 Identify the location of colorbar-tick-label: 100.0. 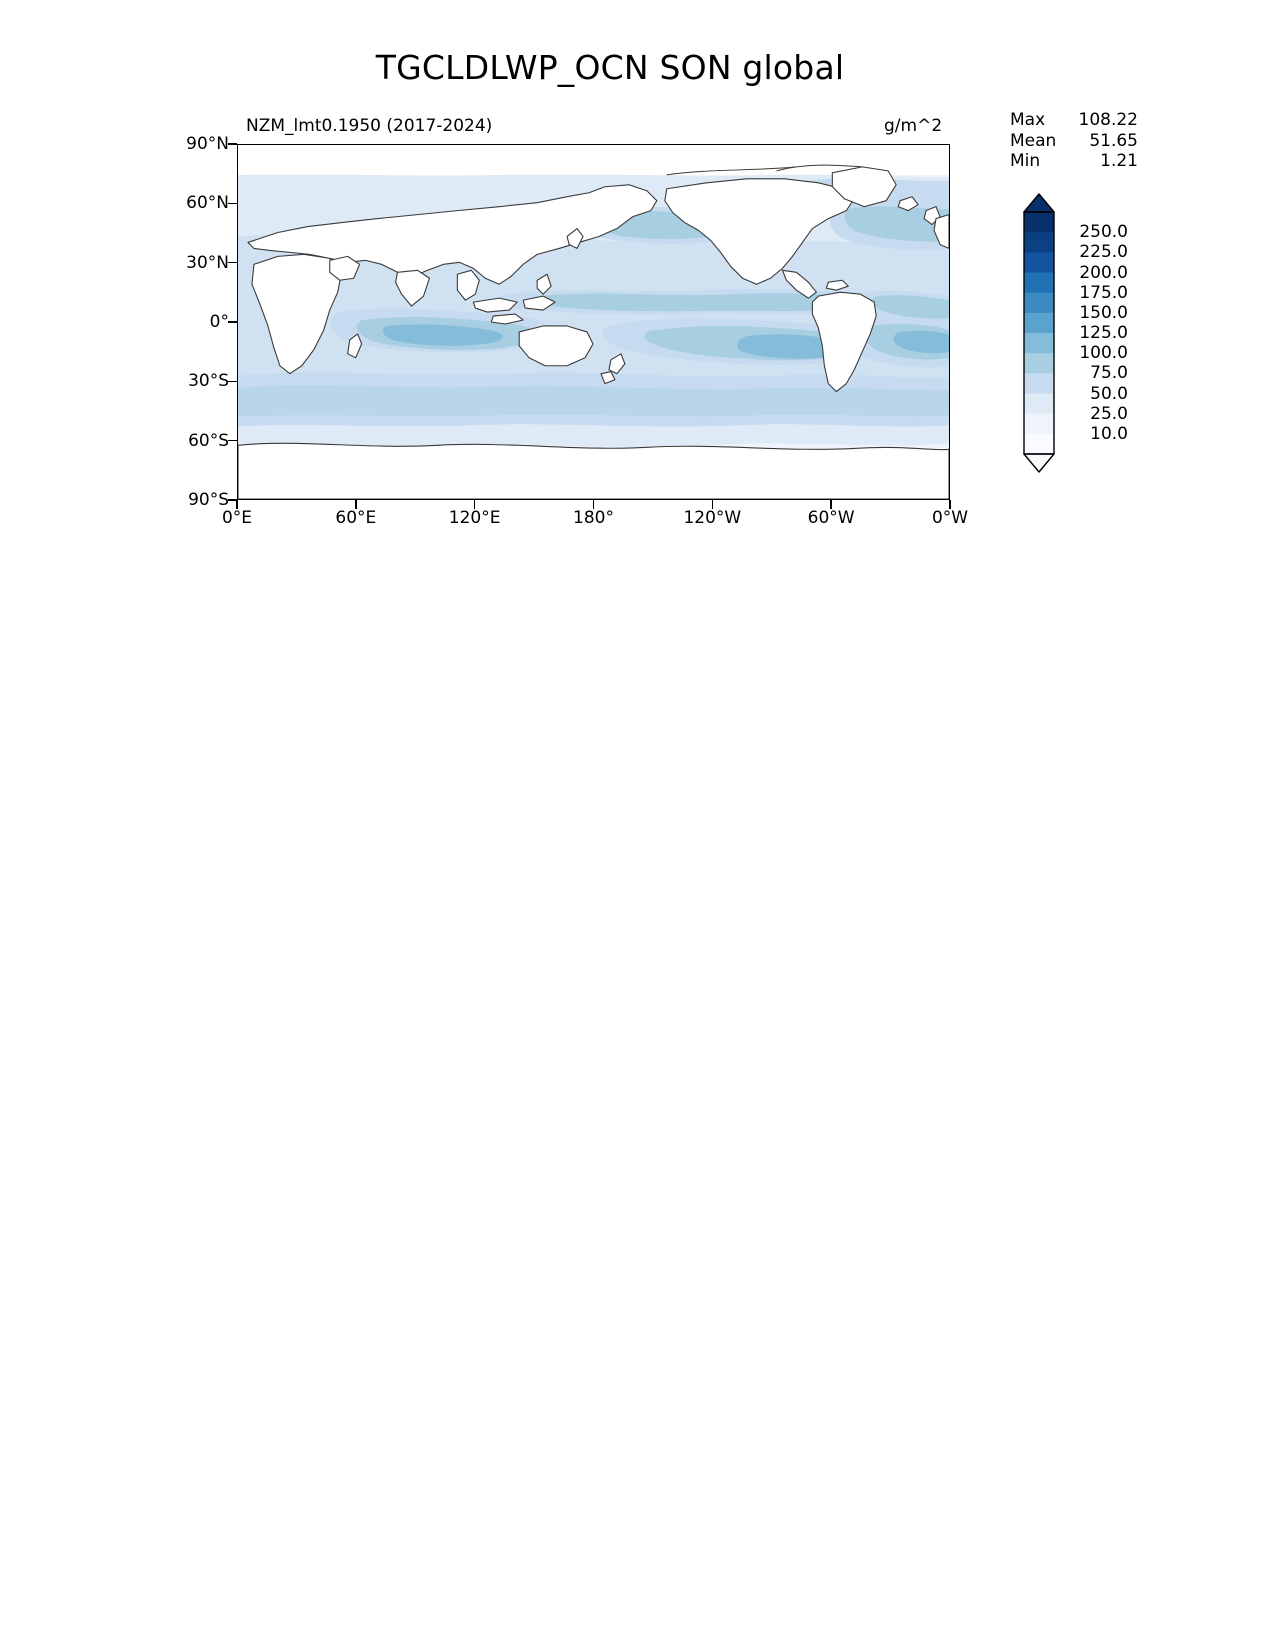
(1103, 353).